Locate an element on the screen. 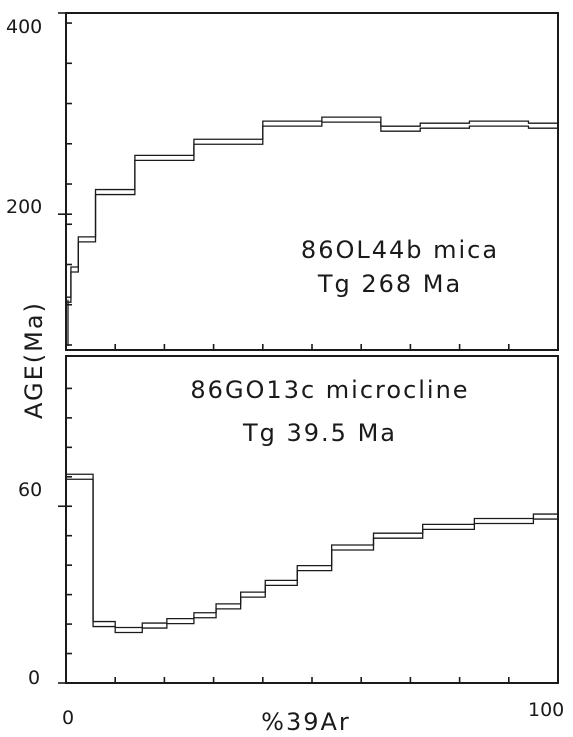  bottom-panel-annotation-tg: Tg 39.5 Ma is located at coordinates (319, 433).